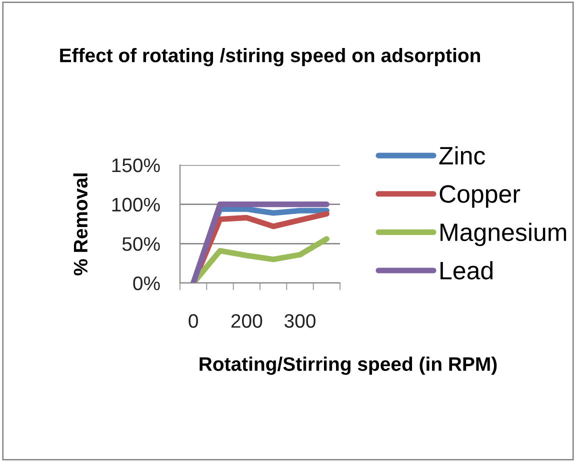 This screenshot has width=576, height=462. I want to click on x-tick-label: 300, so click(300, 321).